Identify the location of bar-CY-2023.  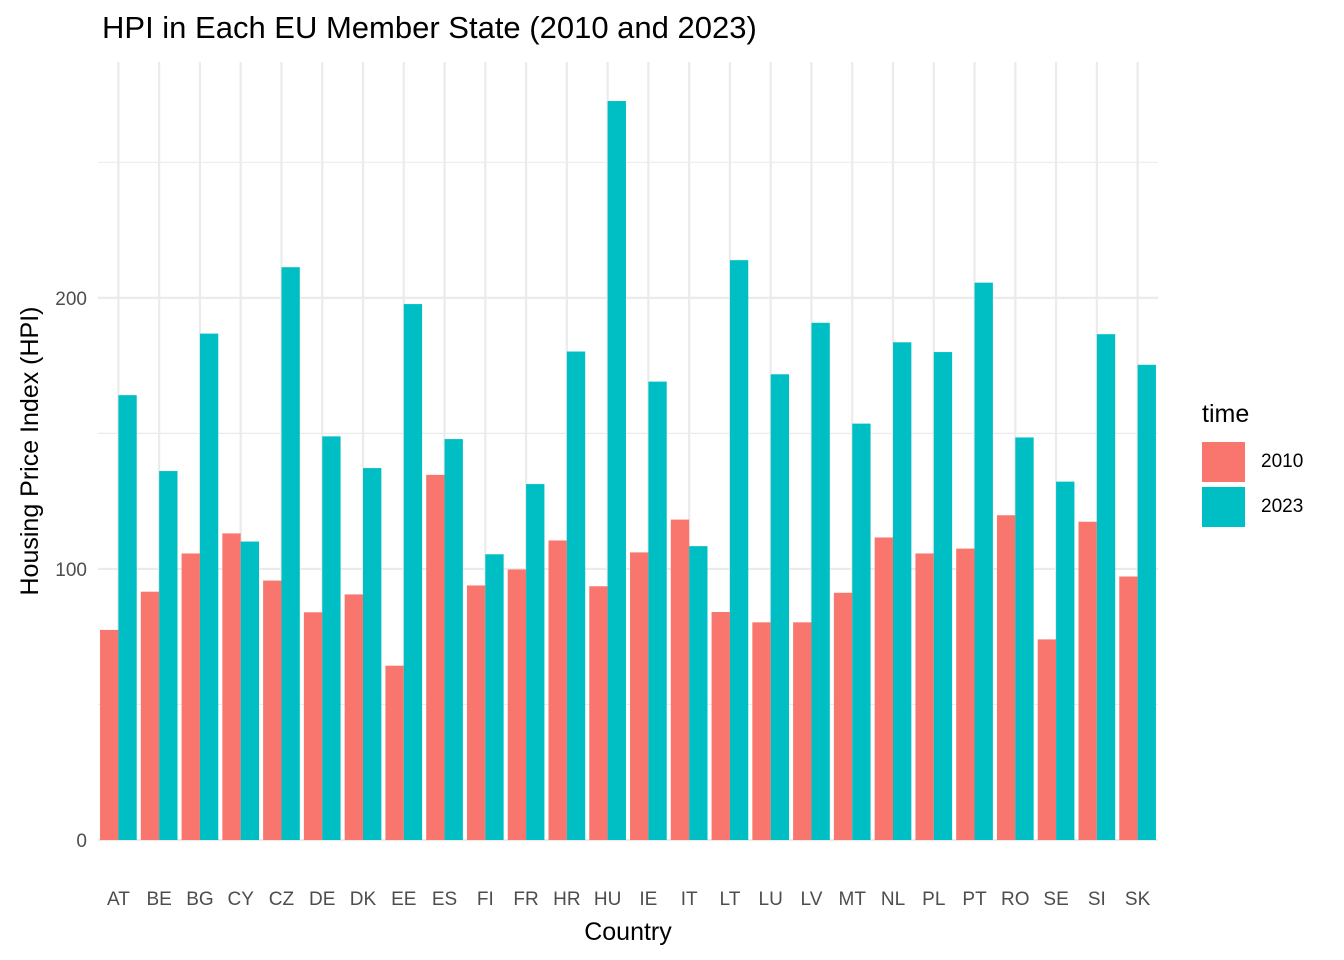
(250, 690).